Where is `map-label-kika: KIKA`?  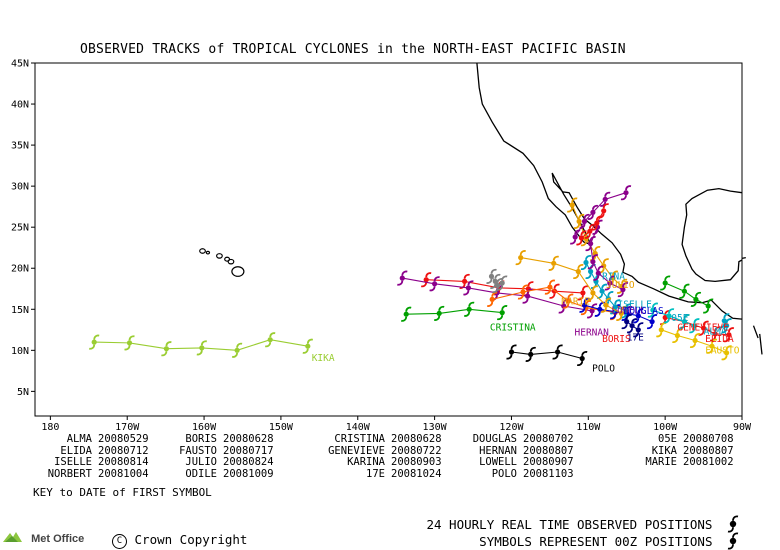 map-label-kika: KIKA is located at coordinates (323, 358).